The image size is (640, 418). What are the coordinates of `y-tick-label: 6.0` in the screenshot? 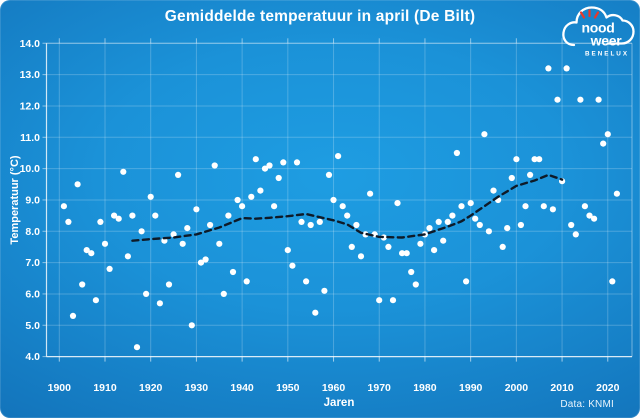 It's located at (32, 295).